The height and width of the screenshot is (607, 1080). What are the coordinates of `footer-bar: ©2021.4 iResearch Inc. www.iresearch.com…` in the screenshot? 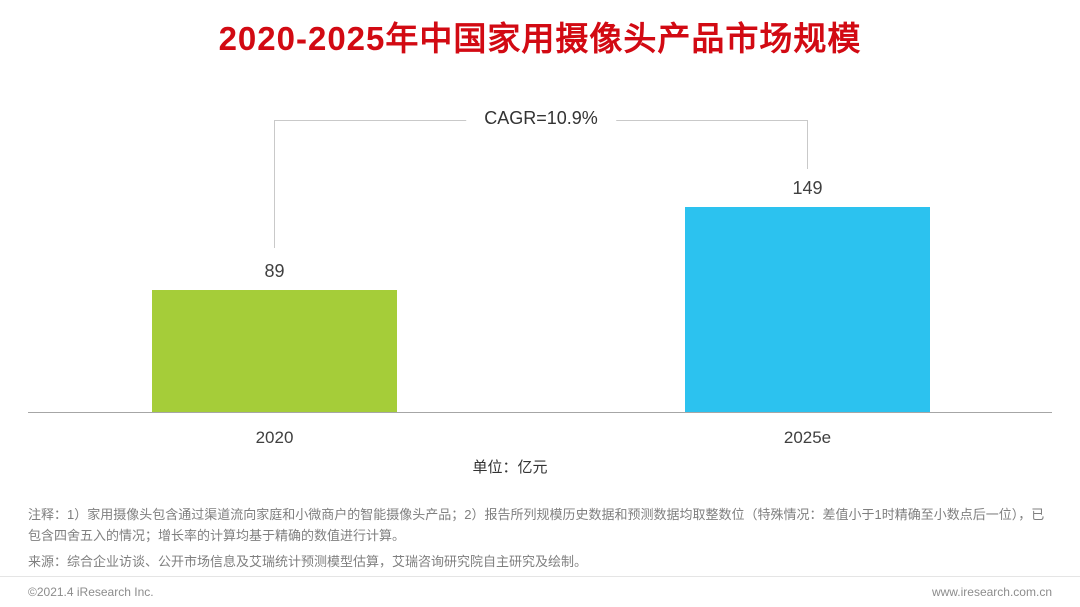 It's located at (540, 591).